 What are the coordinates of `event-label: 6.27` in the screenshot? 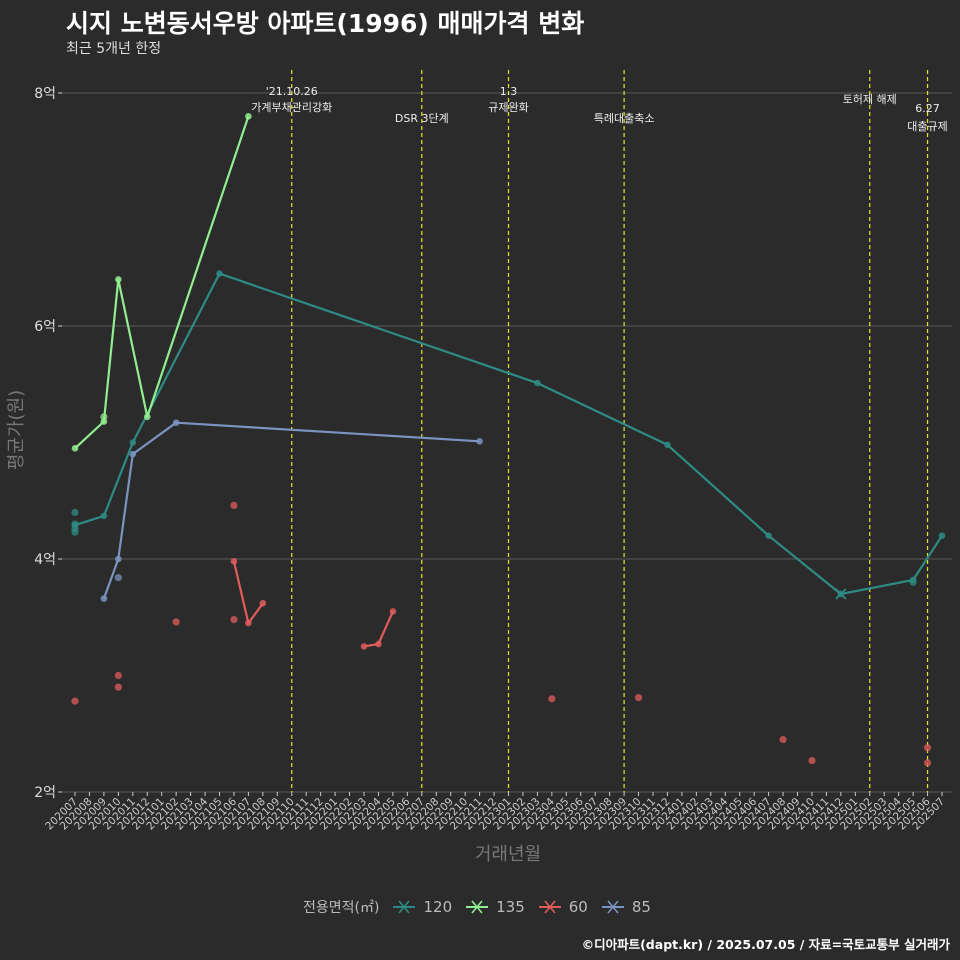 It's located at (927, 108).